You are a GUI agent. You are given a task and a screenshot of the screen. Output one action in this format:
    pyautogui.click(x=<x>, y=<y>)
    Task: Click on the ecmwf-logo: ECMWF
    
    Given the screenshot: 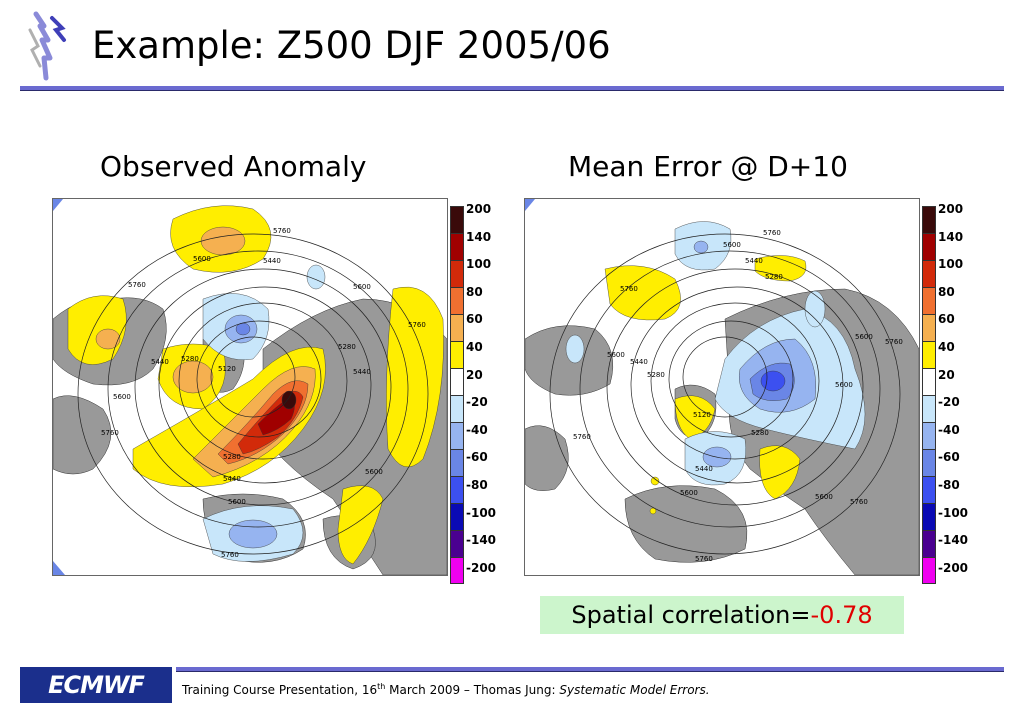 What is the action you would take?
    pyautogui.click(x=96, y=685)
    